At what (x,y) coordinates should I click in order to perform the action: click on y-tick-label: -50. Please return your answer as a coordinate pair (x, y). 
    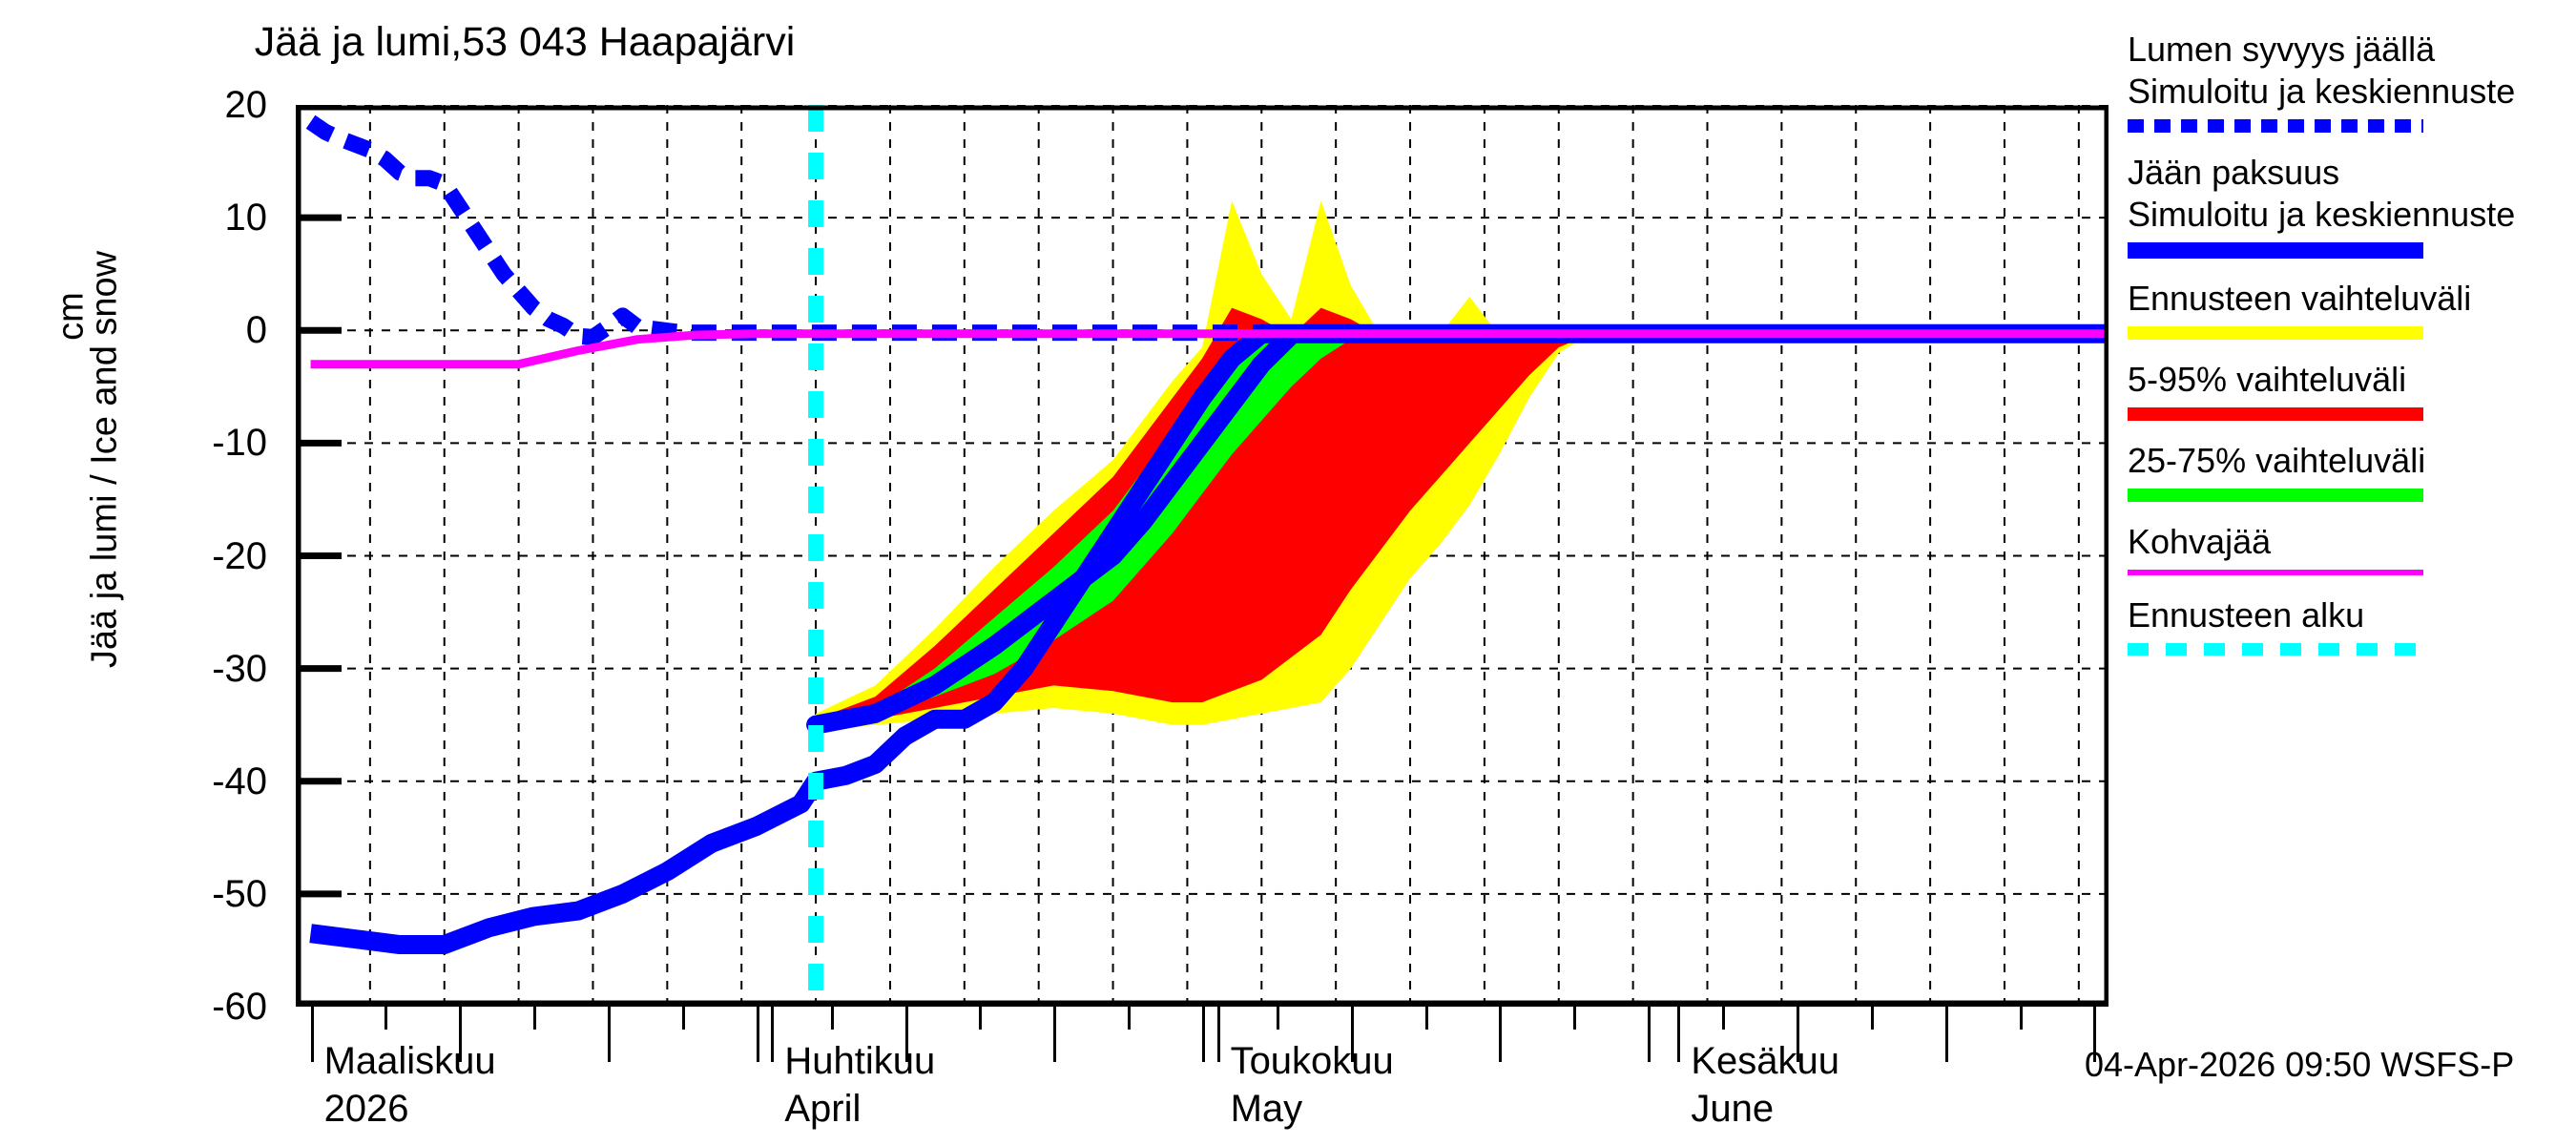
    Looking at the image, I should click on (239, 894).